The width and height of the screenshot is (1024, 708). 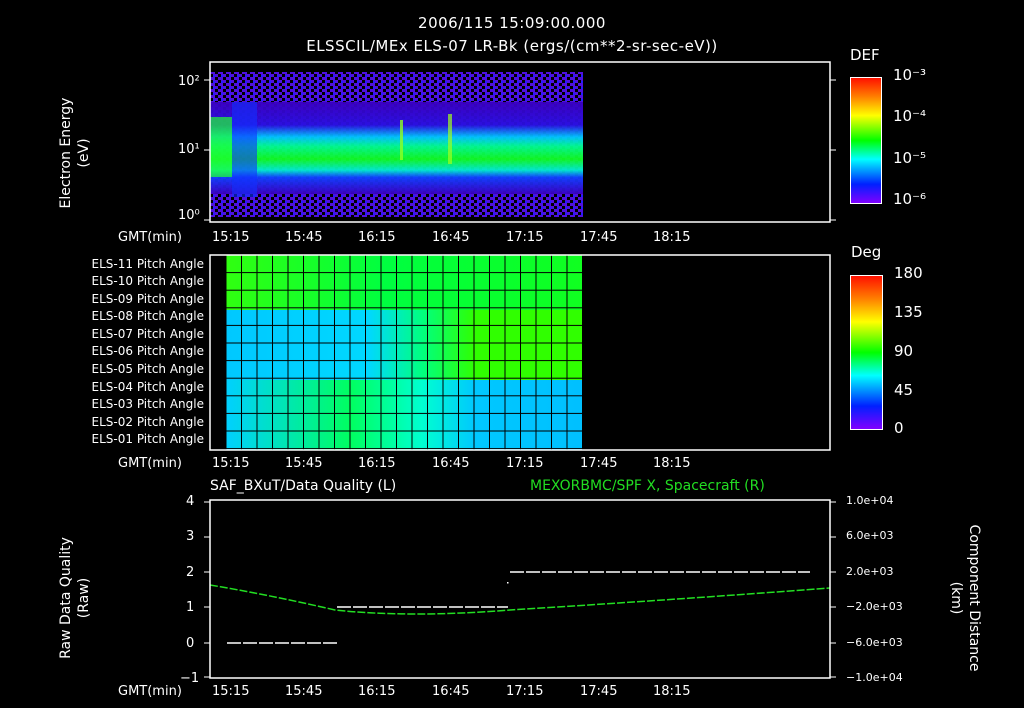 I want to click on pitch-row-label: ELS-07 Pitch Angle, so click(x=147, y=334).